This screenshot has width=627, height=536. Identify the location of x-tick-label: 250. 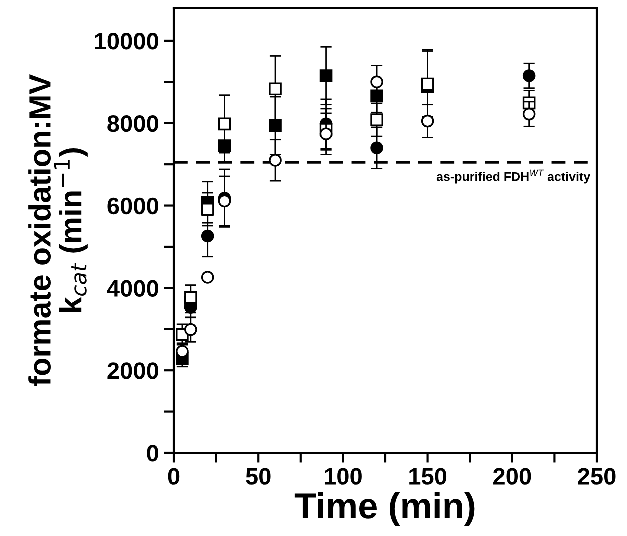
(597, 476).